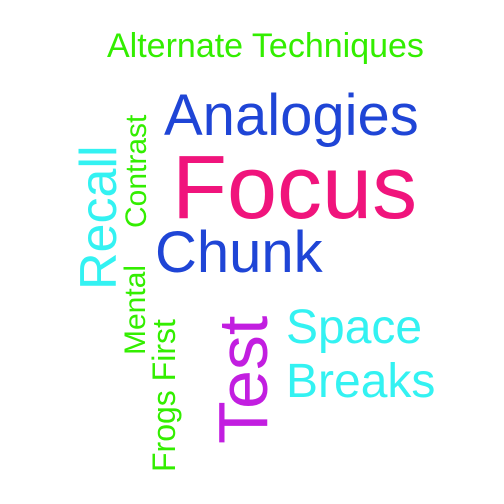 This screenshot has height=504, width=504. What do you see at coordinates (164, 395) in the screenshot?
I see `word-frogs-first: Frogs First` at bounding box center [164, 395].